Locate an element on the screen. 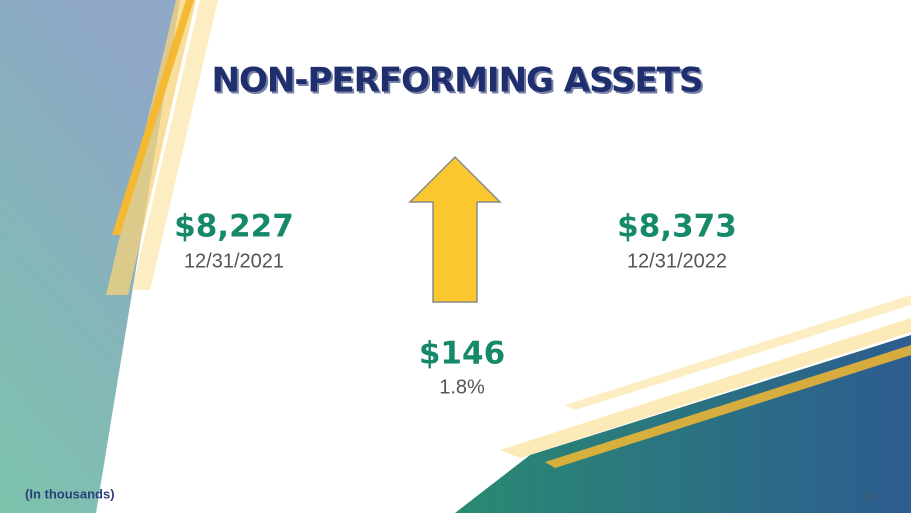  change-percent: 1.8% is located at coordinates (462, 387).